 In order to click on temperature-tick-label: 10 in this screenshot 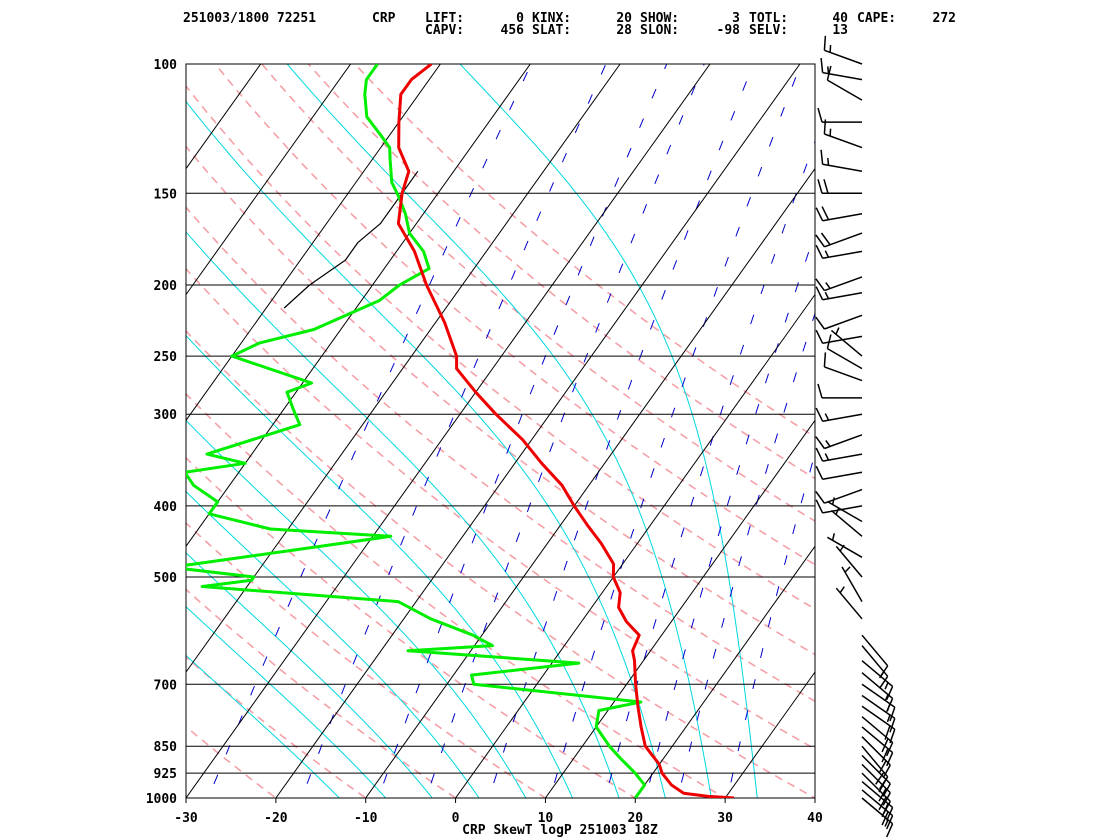, I will do `click(546, 818)`.